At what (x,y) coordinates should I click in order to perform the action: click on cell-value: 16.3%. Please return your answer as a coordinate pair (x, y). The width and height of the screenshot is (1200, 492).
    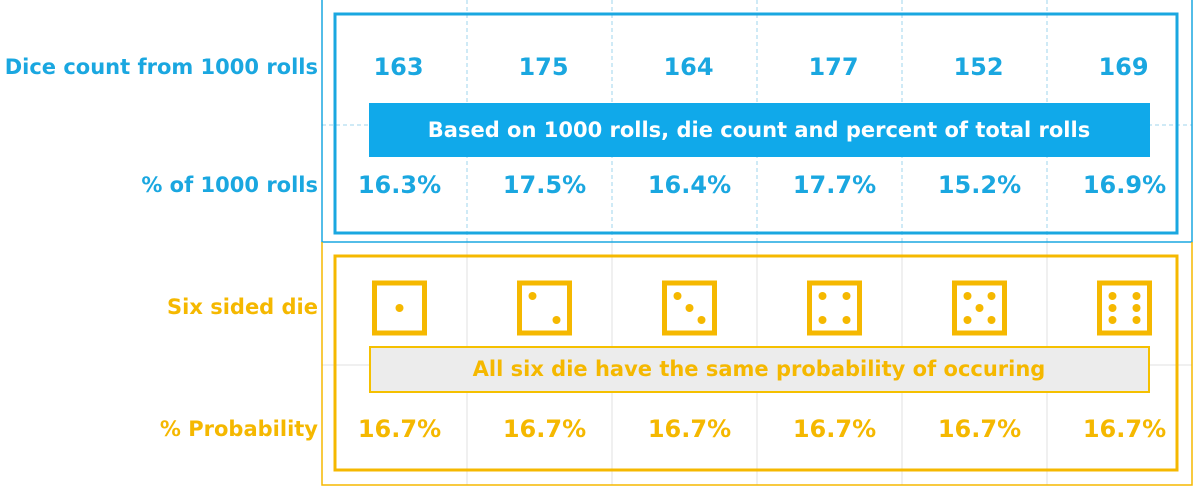
    Looking at the image, I should click on (399, 185).